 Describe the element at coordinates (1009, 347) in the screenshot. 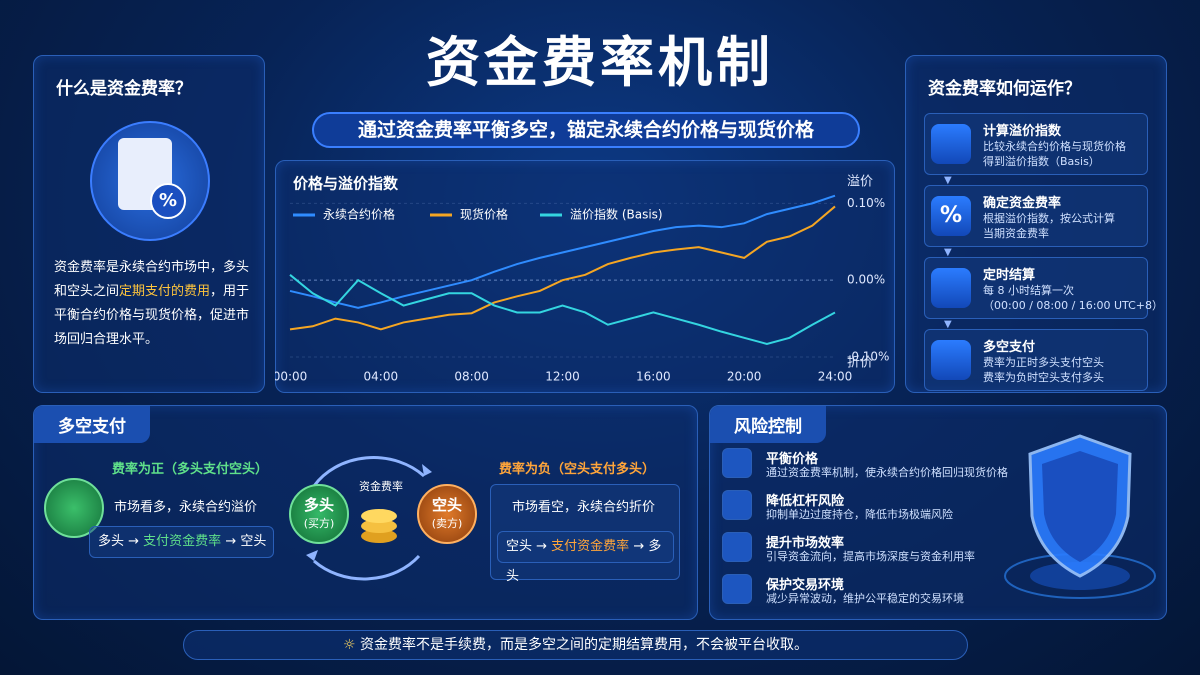

I see `step-title: 多空支付` at that location.